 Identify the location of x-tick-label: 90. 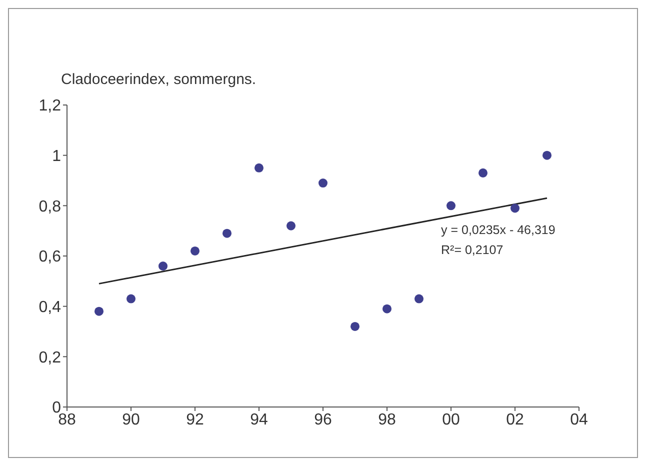
(131, 419).